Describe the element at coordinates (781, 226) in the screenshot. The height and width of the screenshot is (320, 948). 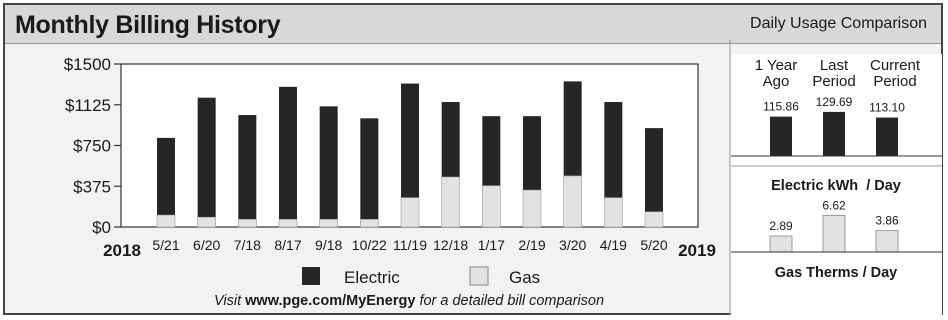
I see `gas-daily-value: 2.89` at that location.